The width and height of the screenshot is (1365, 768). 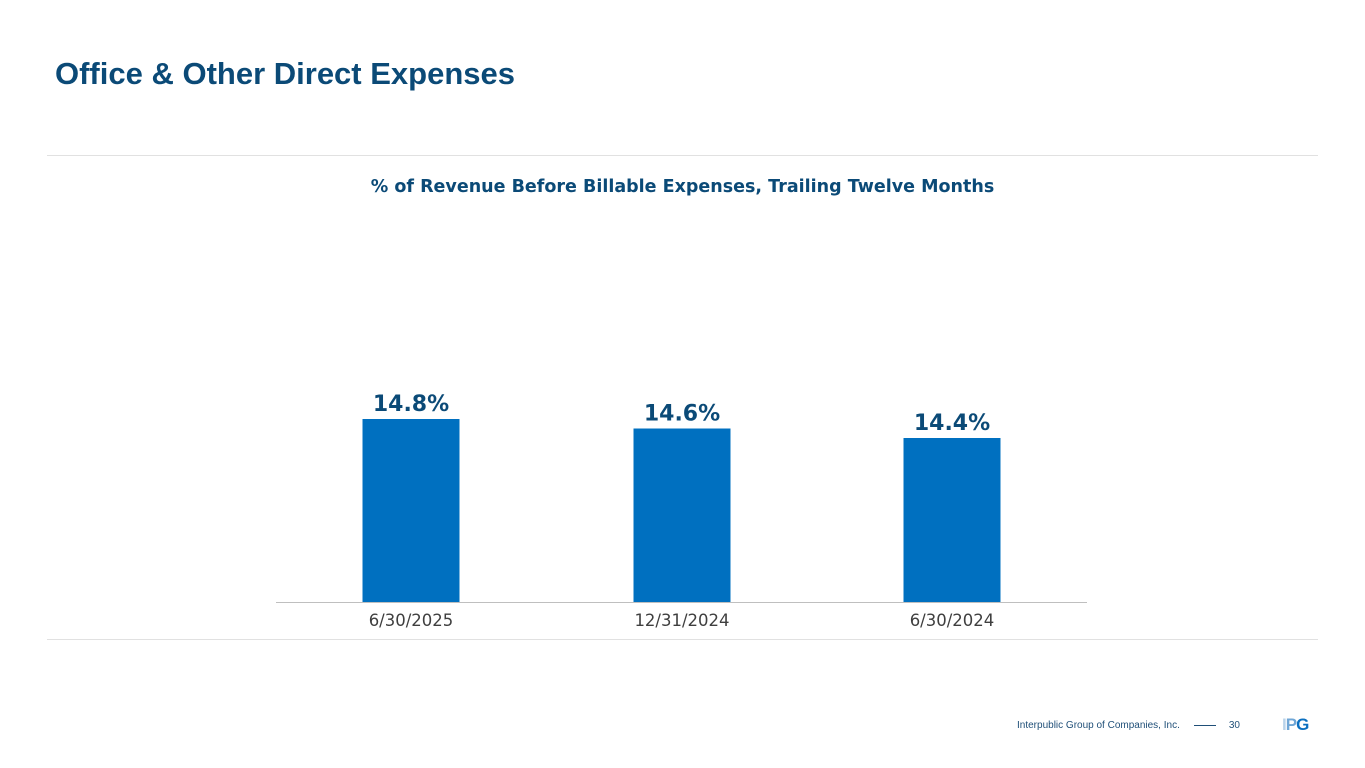 What do you see at coordinates (1204, 725) in the screenshot?
I see `footer-rule` at bounding box center [1204, 725].